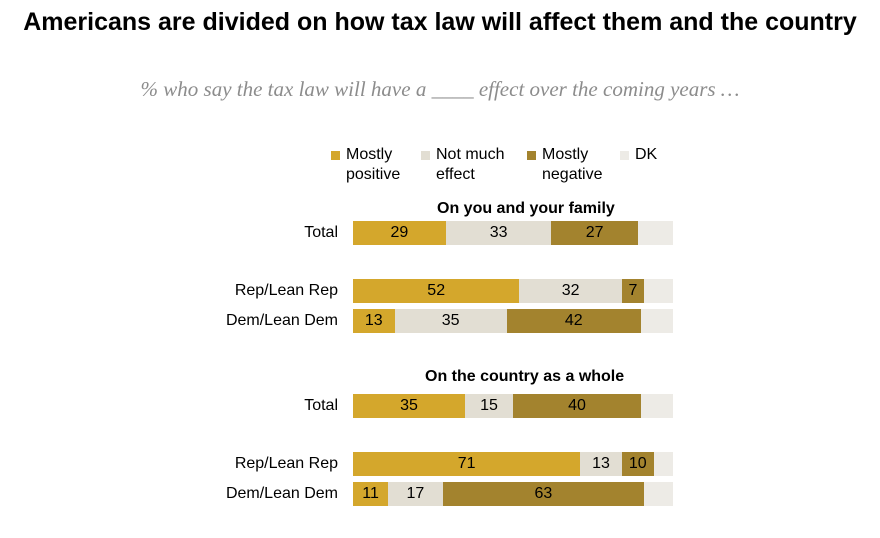 The image size is (880, 538). I want to click on data-label: 63, so click(543, 493).